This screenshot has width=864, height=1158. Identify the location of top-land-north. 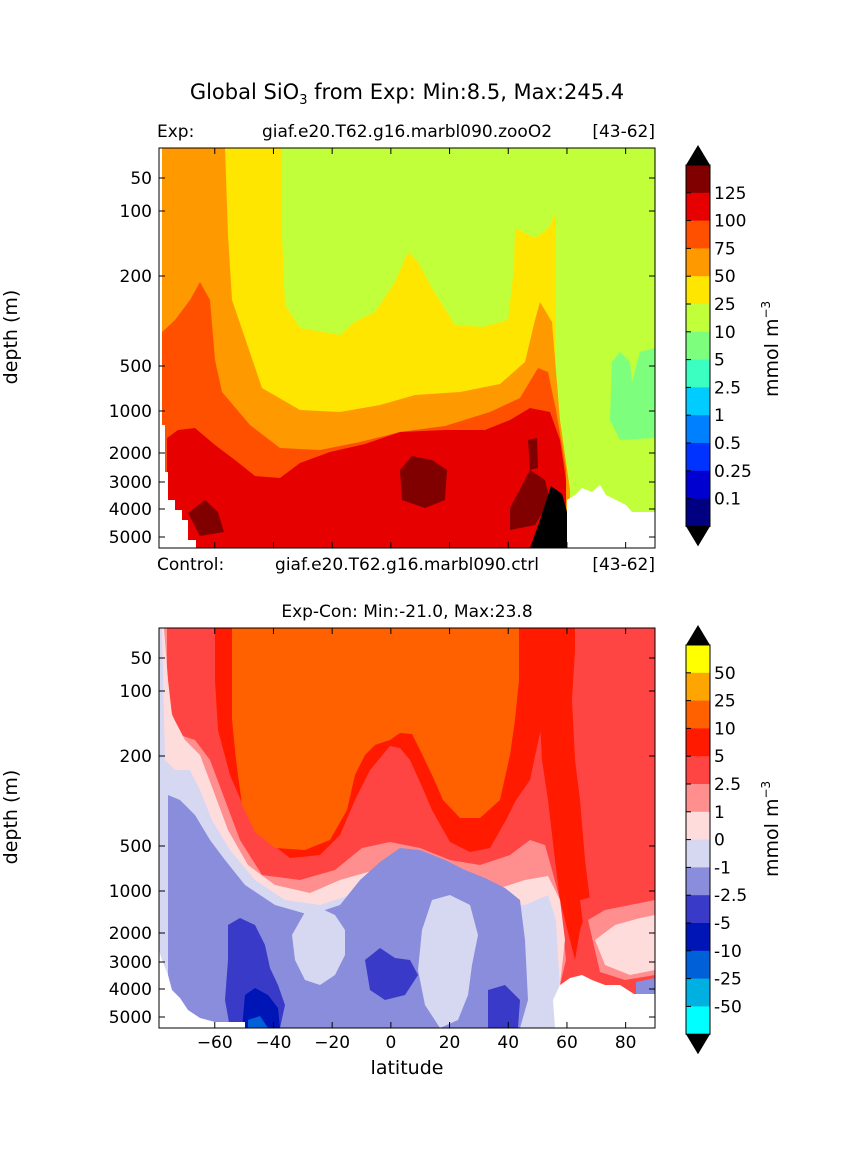
(611, 516).